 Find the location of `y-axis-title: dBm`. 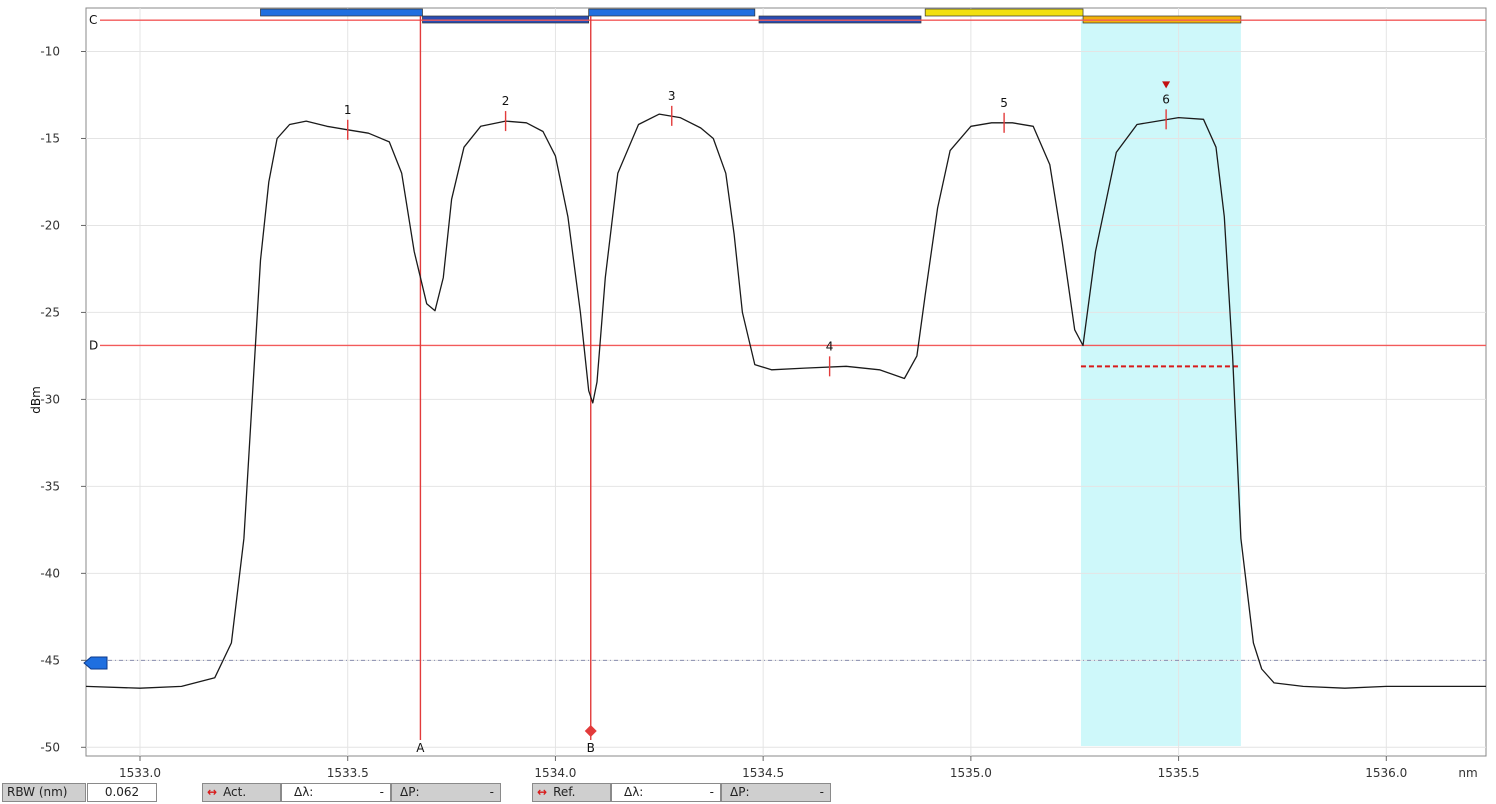

y-axis-title: dBm is located at coordinates (36, 400).